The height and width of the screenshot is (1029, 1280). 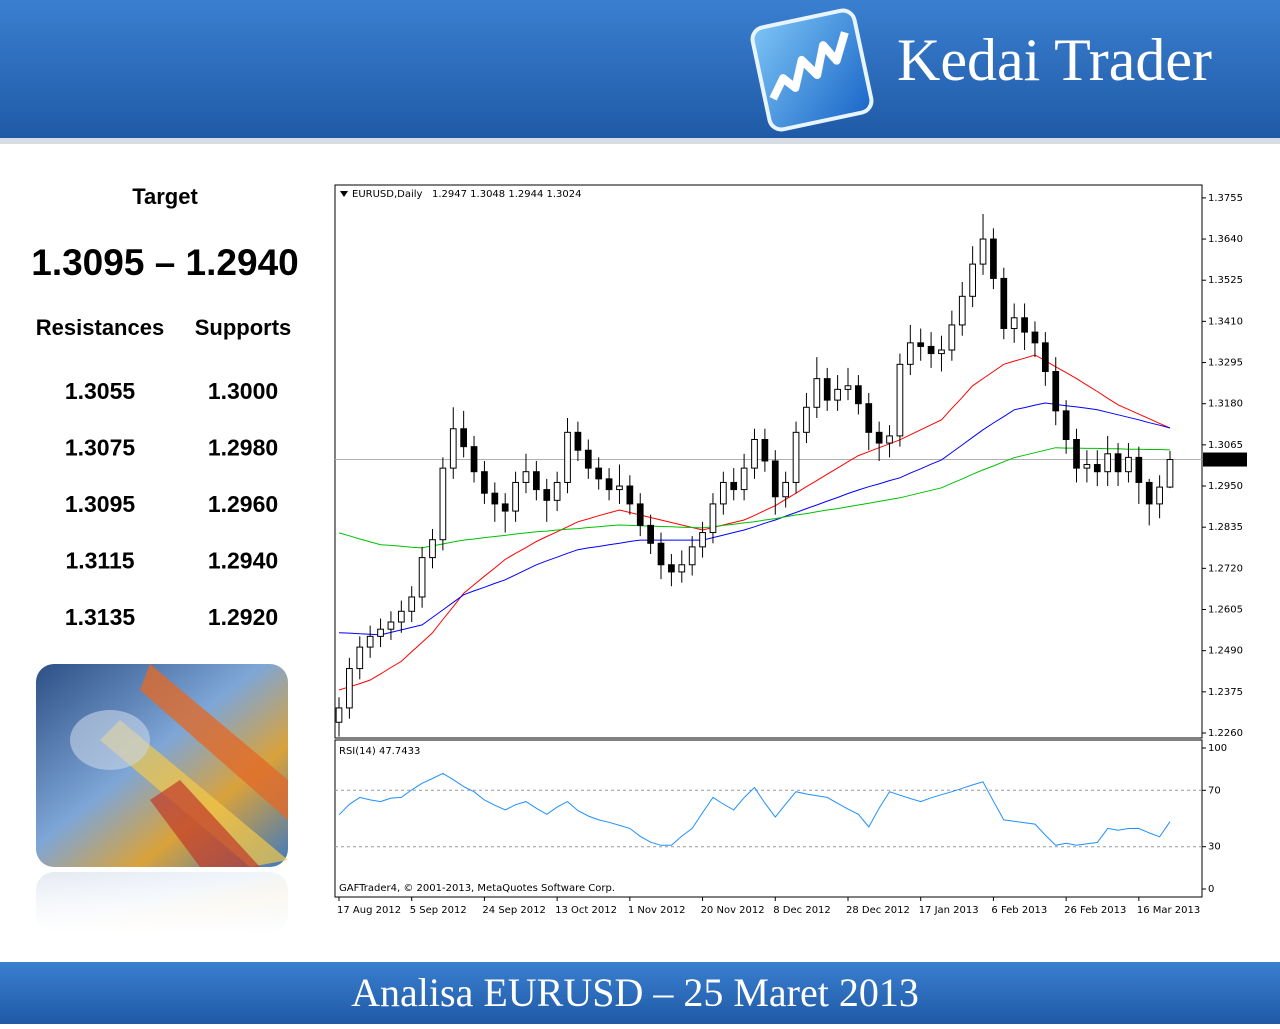 What do you see at coordinates (1225, 568) in the screenshot?
I see `y-tick-label: 1.2720` at bounding box center [1225, 568].